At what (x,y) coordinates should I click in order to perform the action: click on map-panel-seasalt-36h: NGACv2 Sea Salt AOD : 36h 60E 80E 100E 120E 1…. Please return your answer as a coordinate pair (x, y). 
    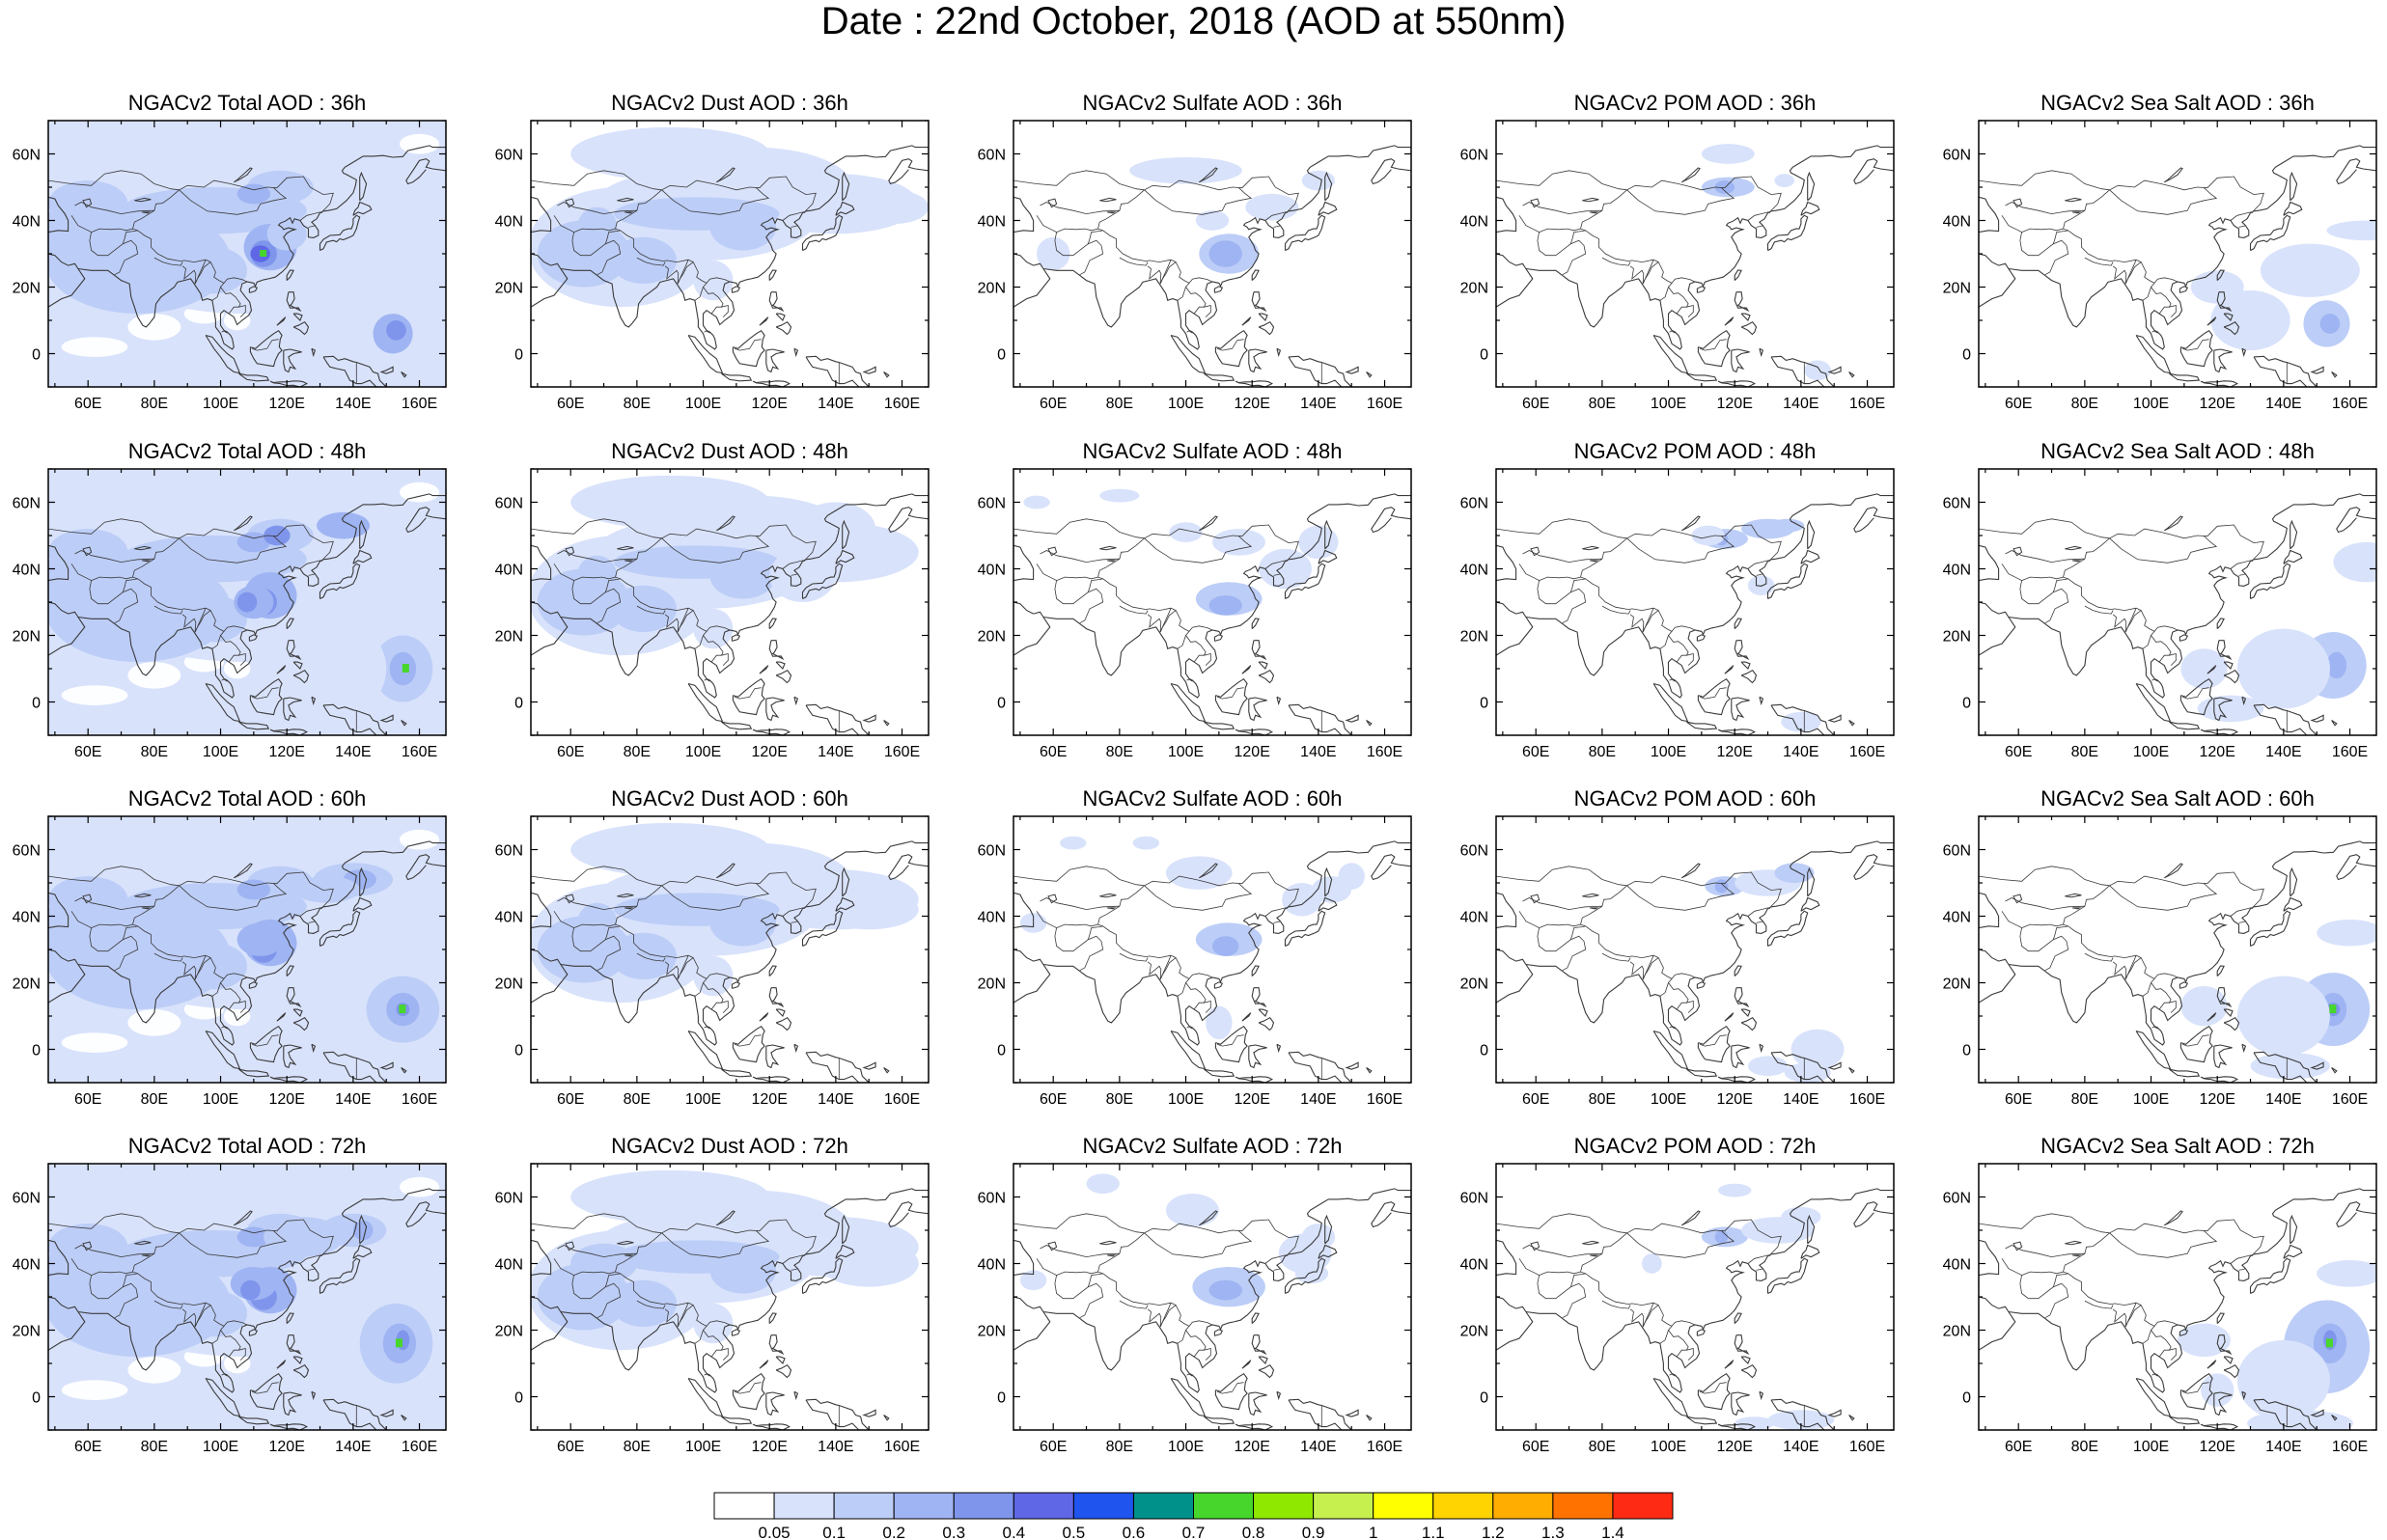
    Looking at the image, I should click on (2160, 251).